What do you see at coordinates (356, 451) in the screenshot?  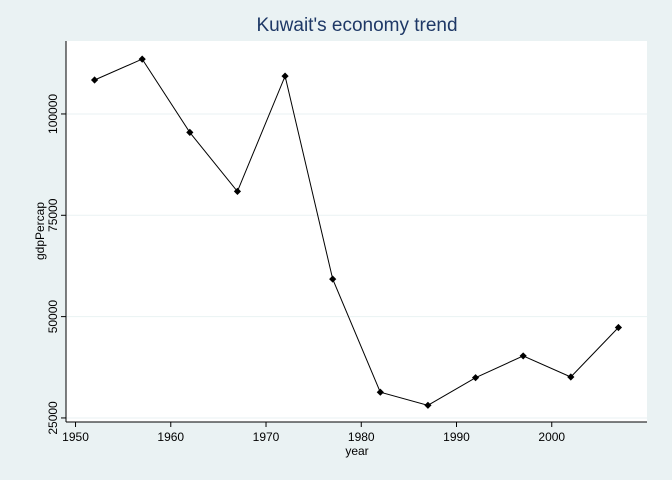 I see `x-axis-label: year` at bounding box center [356, 451].